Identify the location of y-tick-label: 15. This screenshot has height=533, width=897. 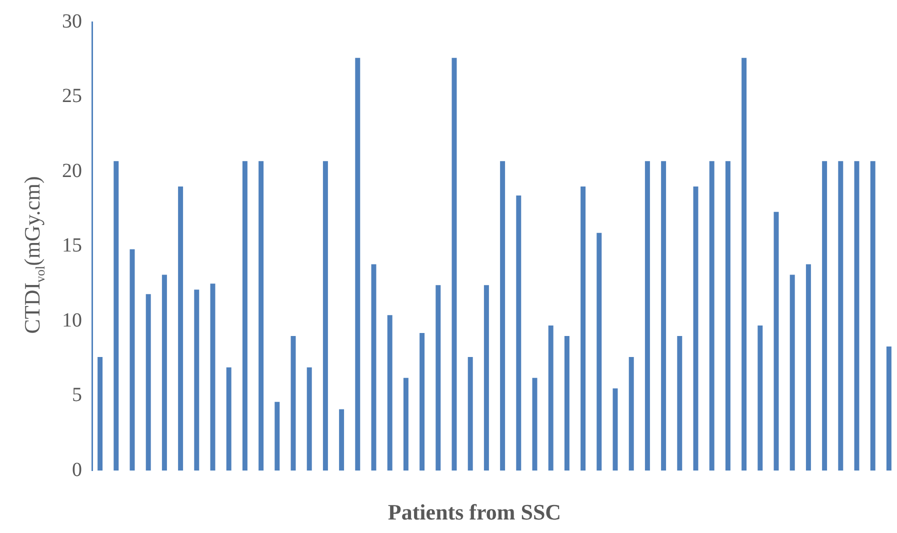
(72, 245).